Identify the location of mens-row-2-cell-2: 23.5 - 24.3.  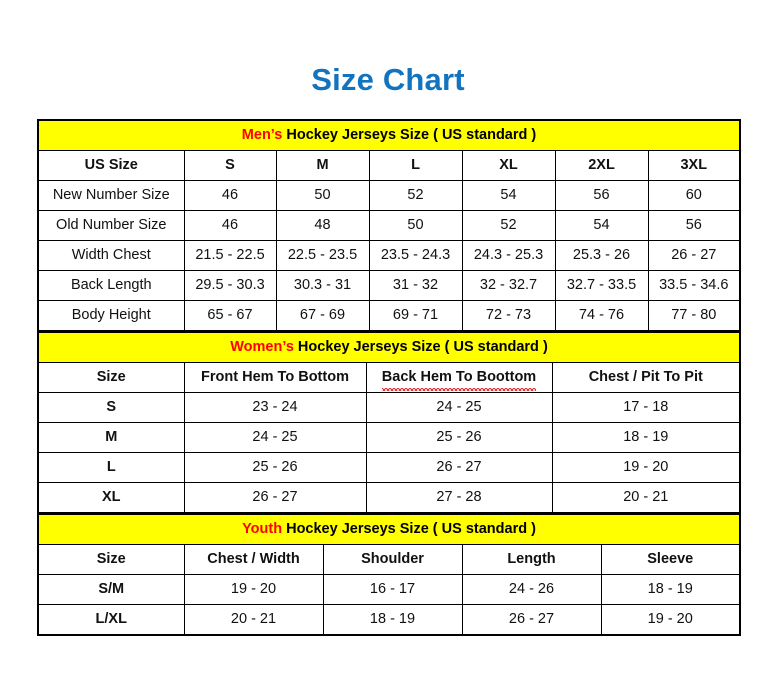
(415, 255).